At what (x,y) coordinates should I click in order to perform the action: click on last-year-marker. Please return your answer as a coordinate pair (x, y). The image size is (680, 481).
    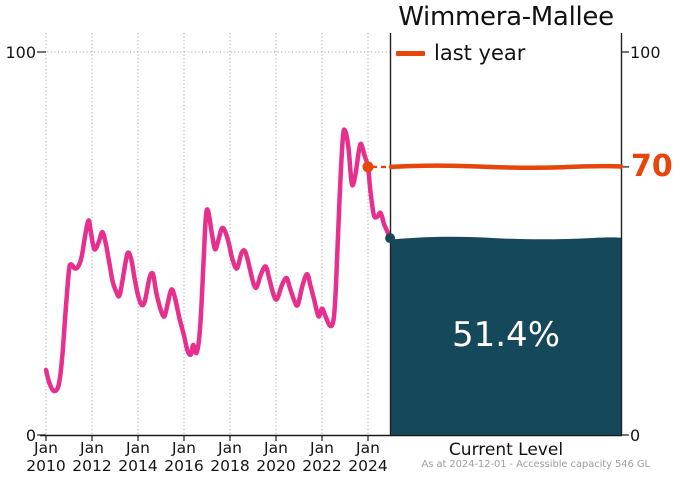
    Looking at the image, I should click on (368, 167).